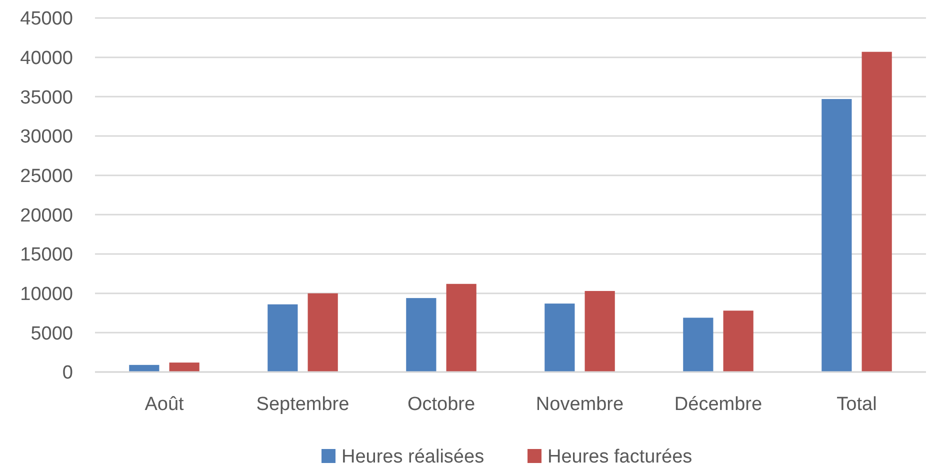 The height and width of the screenshot is (476, 932). Describe the element at coordinates (718, 404) in the screenshot. I see `x-tick-label: Décembre` at that location.